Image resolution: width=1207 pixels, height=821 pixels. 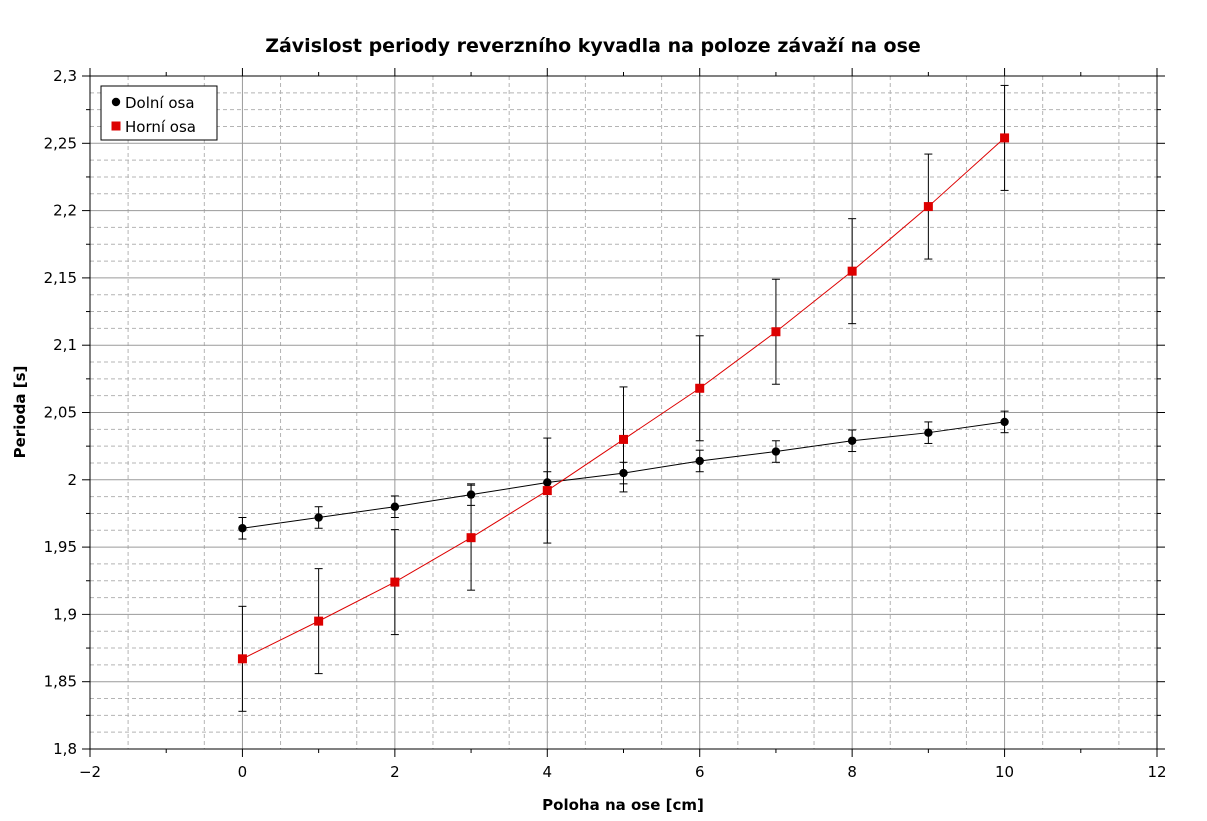 What do you see at coordinates (395, 772) in the screenshot?
I see `x-tick-label: 2` at bounding box center [395, 772].